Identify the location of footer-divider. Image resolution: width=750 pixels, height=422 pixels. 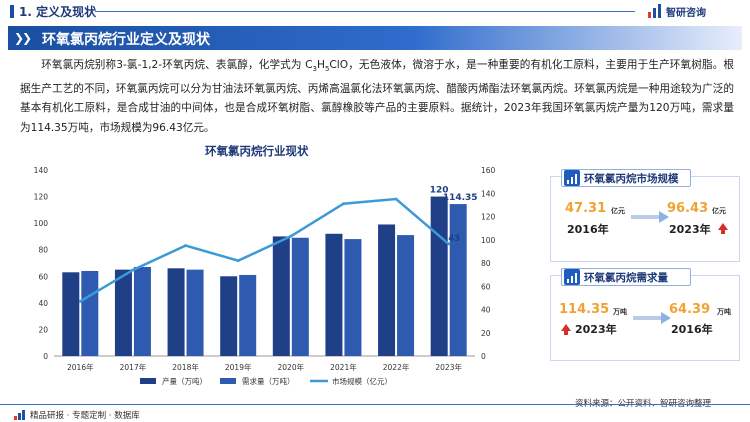
(375, 404).